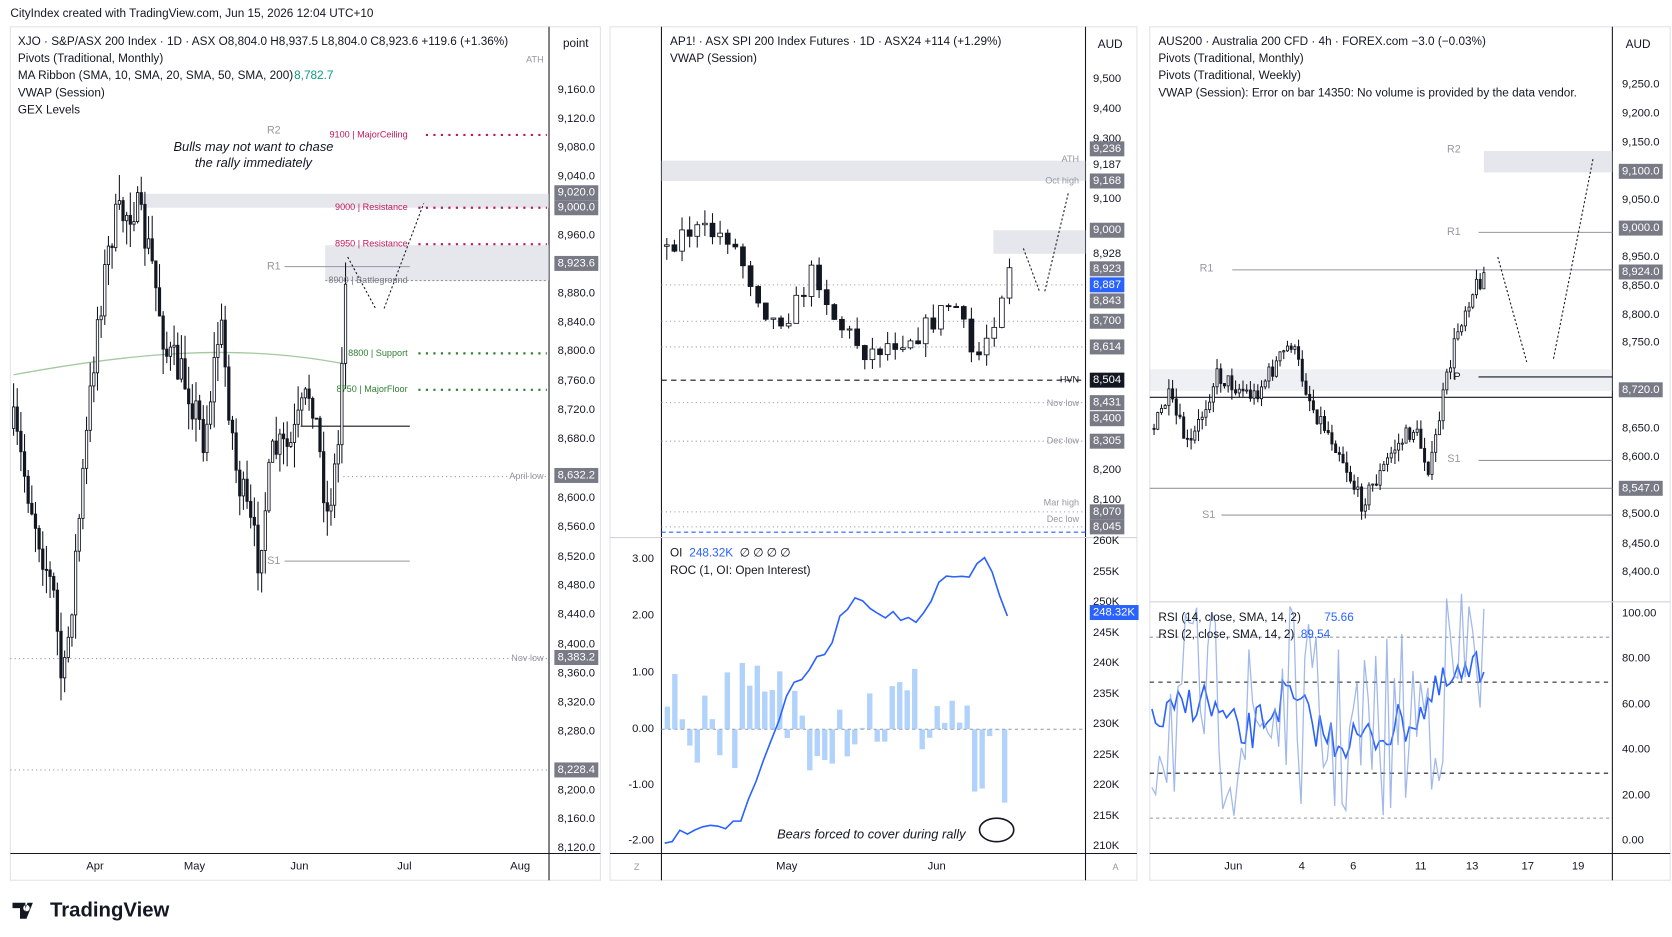 The width and height of the screenshot is (1672, 937). Describe the element at coordinates (576, 381) in the screenshot. I see `axis-tick: 8,760.0` at that location.